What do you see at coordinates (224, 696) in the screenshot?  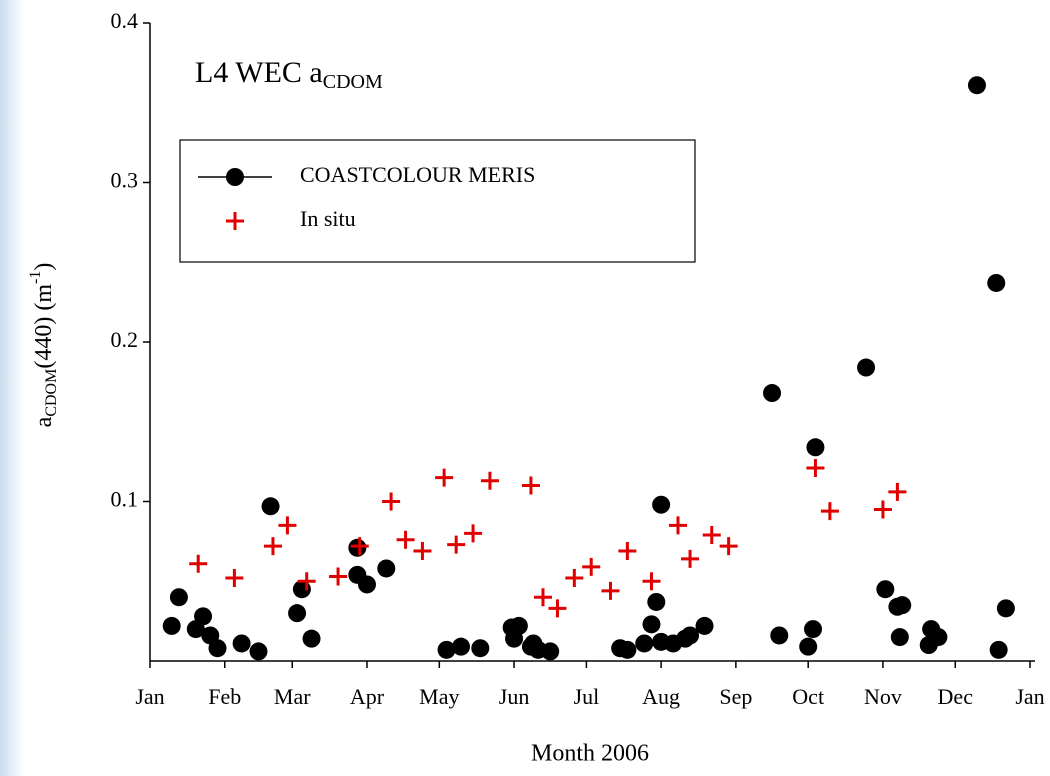 I see `x-tick-label: Feb` at bounding box center [224, 696].